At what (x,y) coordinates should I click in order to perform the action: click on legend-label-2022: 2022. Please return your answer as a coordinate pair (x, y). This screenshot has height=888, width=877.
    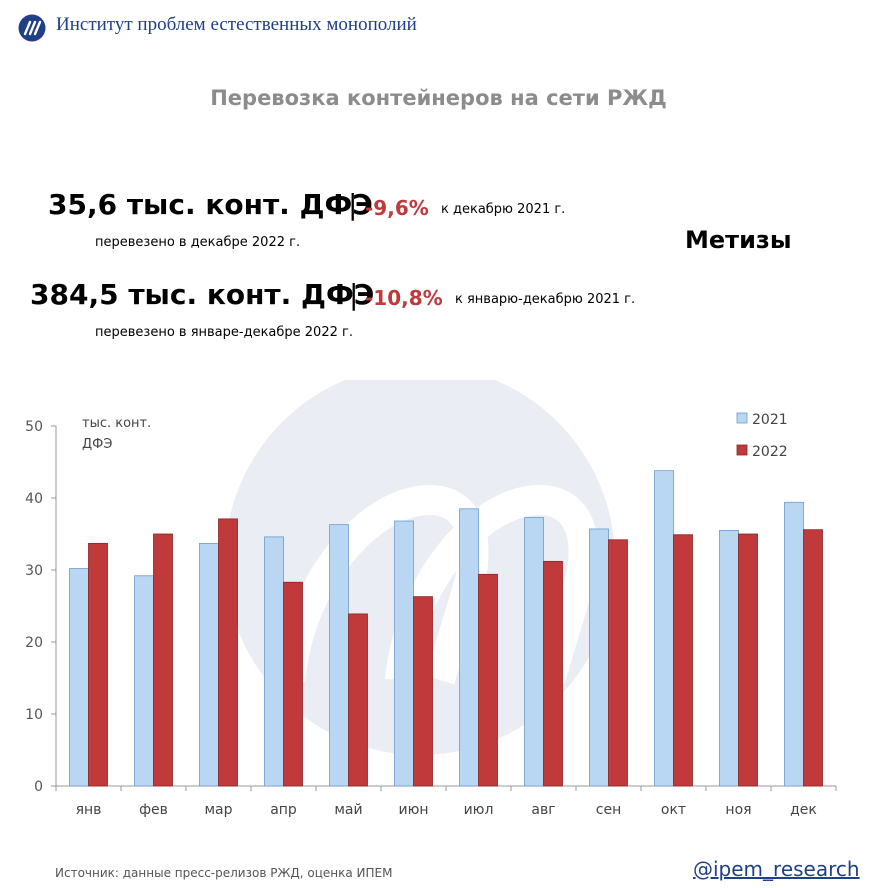
    Looking at the image, I should click on (770, 452).